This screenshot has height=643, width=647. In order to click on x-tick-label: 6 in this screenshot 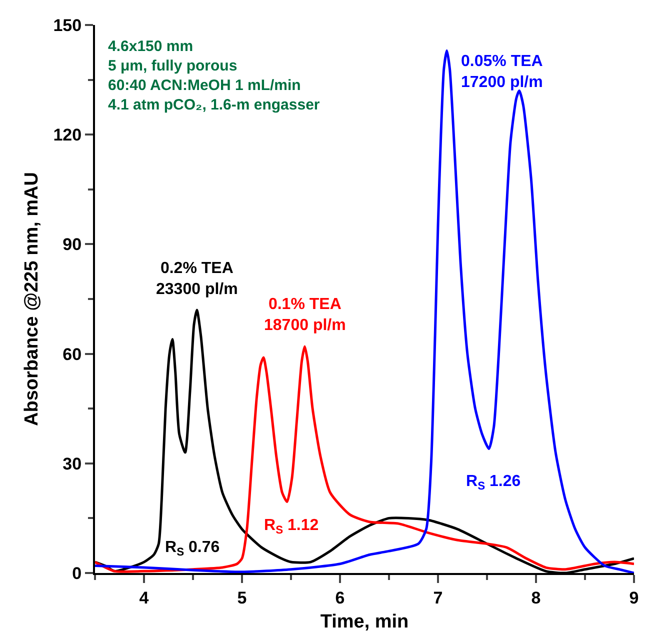, I will do `click(340, 598)`.